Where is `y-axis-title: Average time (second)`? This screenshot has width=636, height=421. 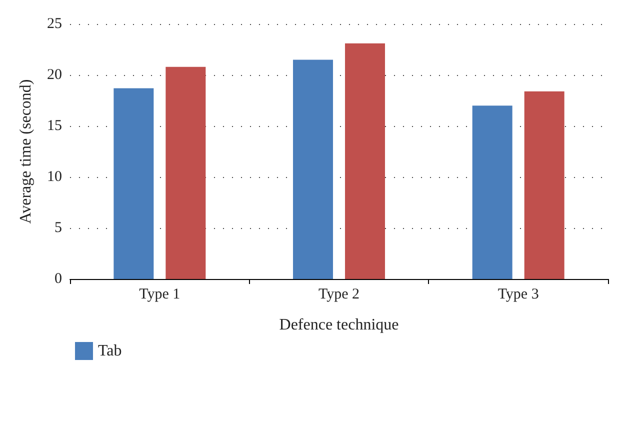
y-axis-title: Average time (second) is located at coordinates (26, 151).